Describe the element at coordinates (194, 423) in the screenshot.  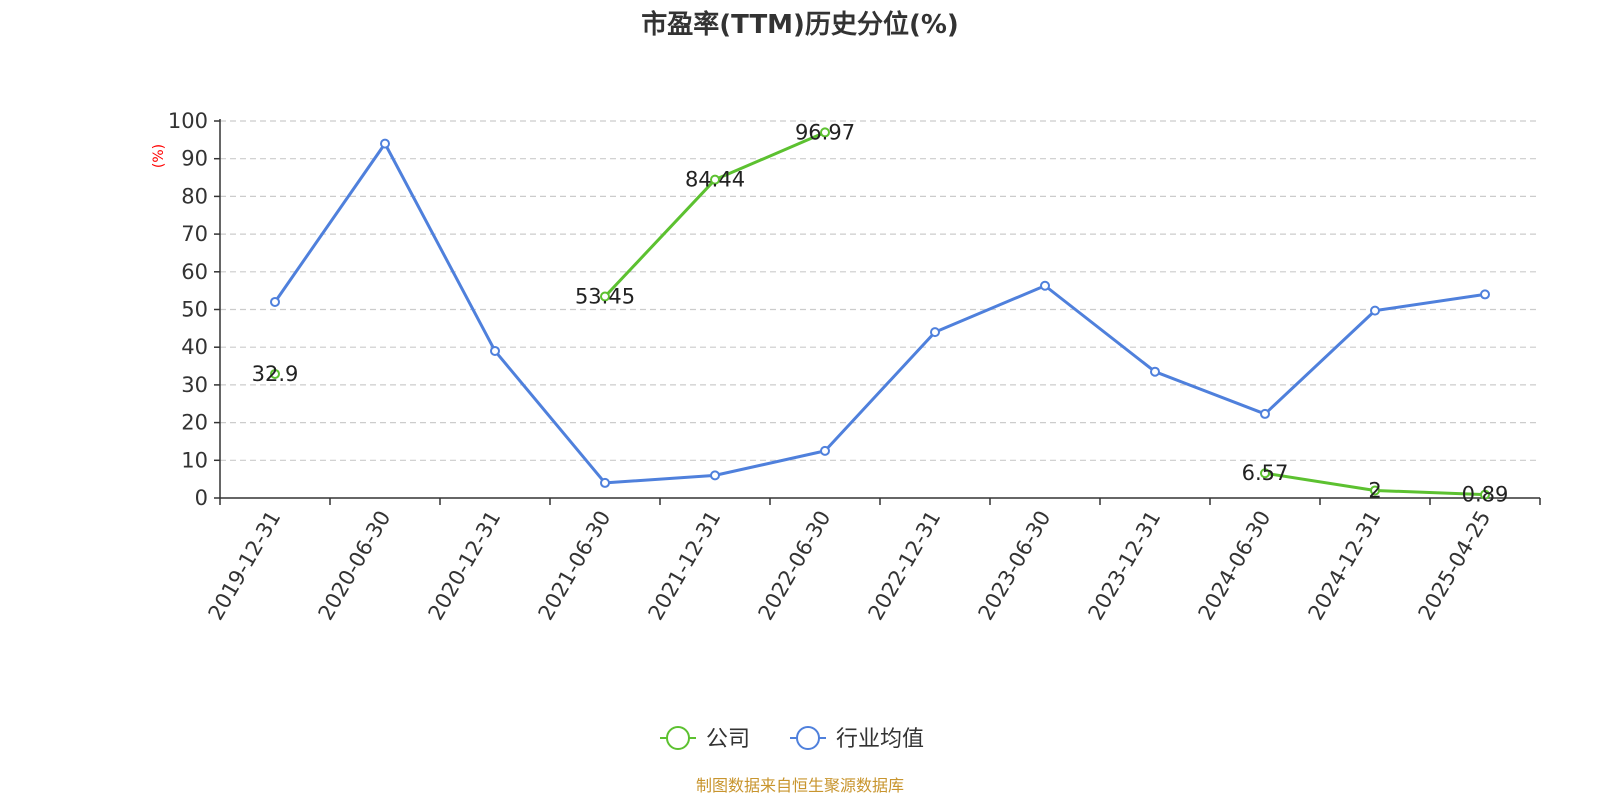
I see `y-tick-label: 20` at that location.